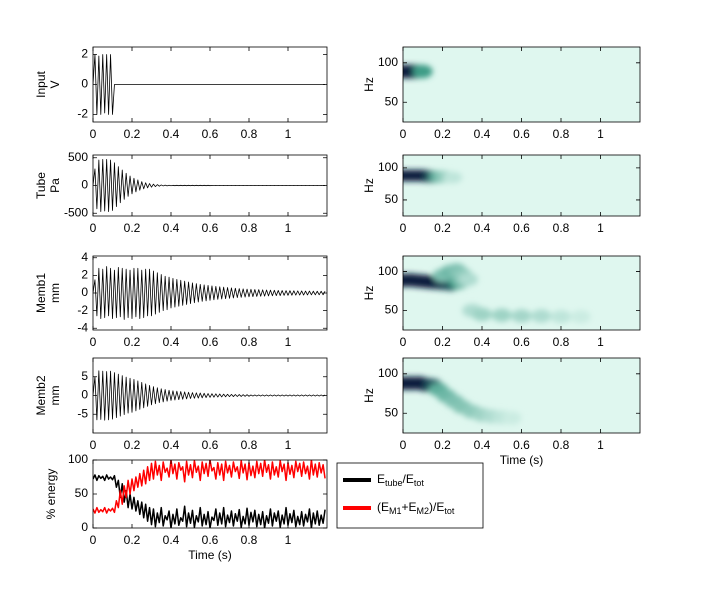 The height and width of the screenshot is (609, 708). What do you see at coordinates (78, 157) in the screenshot?
I see `y-tick-label: 500` at bounding box center [78, 157].